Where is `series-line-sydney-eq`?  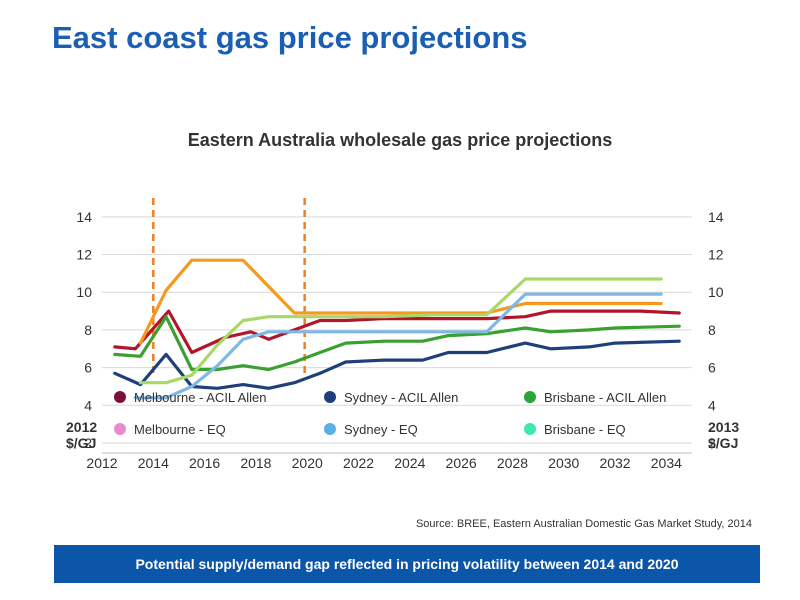
series-line-sydney-eq is located at coordinates (398, 346).